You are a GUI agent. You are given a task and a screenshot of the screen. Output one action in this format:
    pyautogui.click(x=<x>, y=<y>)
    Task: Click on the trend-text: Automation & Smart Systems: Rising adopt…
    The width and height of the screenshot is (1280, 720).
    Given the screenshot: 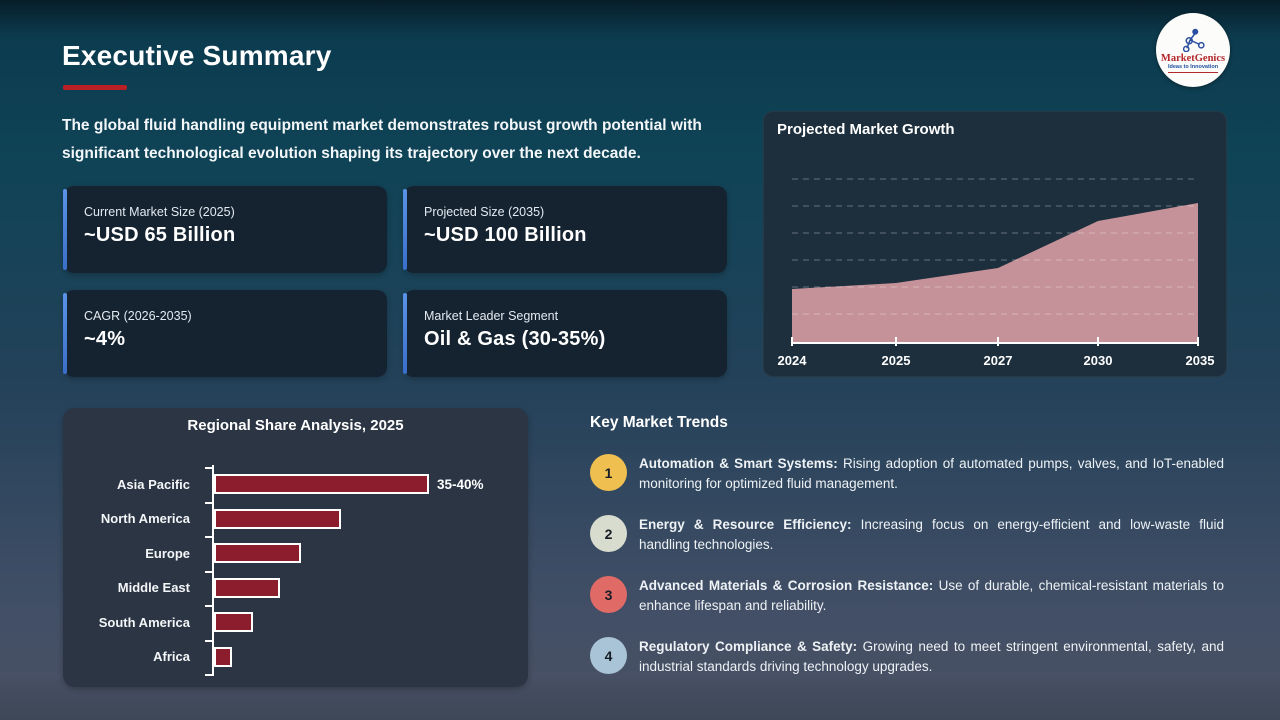 What is the action you would take?
    pyautogui.click(x=931, y=473)
    